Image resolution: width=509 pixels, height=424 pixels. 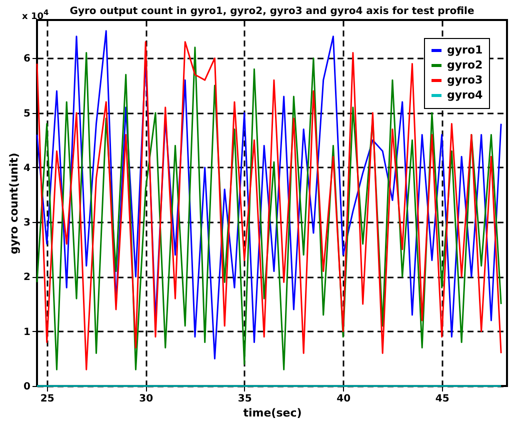 I want to click on exponent-note: x 10$^{4}$, so click(x=35, y=15).